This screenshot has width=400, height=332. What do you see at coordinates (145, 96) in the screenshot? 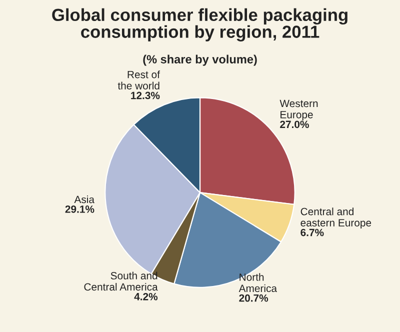
I see `data-label: 12.3%` at bounding box center [145, 96].